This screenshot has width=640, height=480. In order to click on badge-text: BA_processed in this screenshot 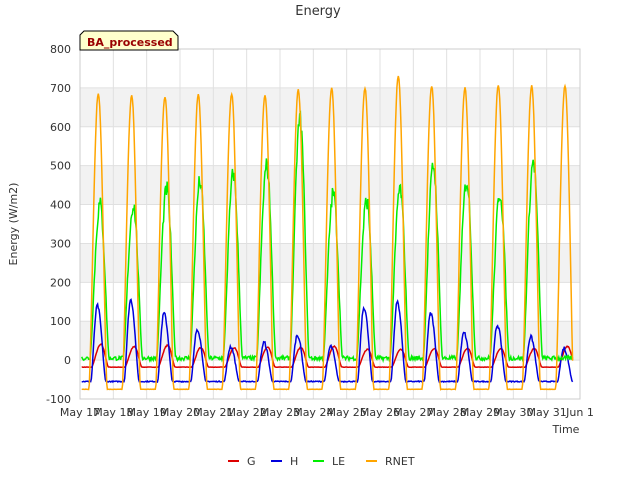, I will do `click(130, 42)`.